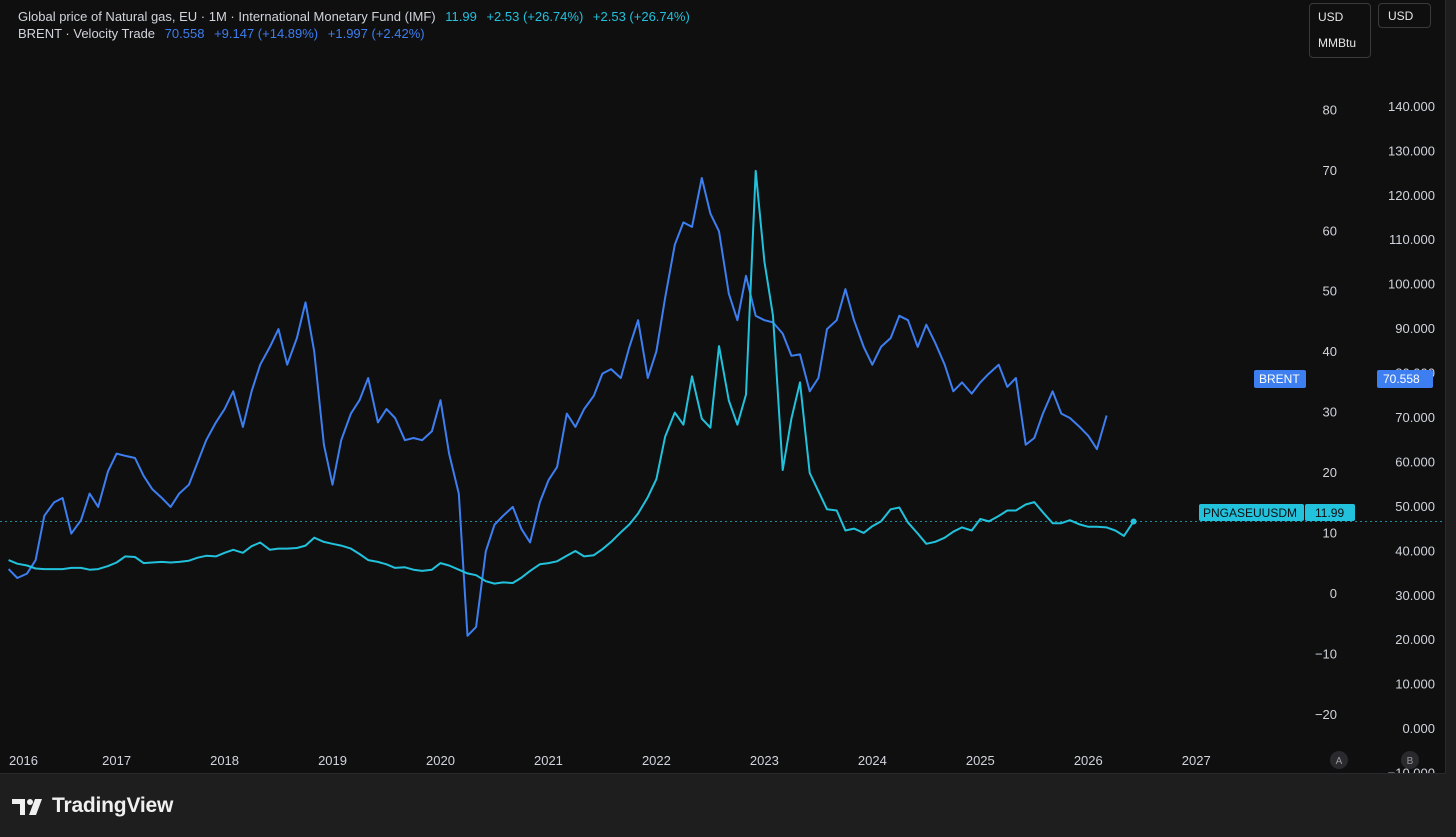 This screenshot has height=837, width=1456. What do you see at coordinates (641, 16) in the screenshot?
I see `legend-gas-change-2: +2.53 (+26.74%)` at bounding box center [641, 16].